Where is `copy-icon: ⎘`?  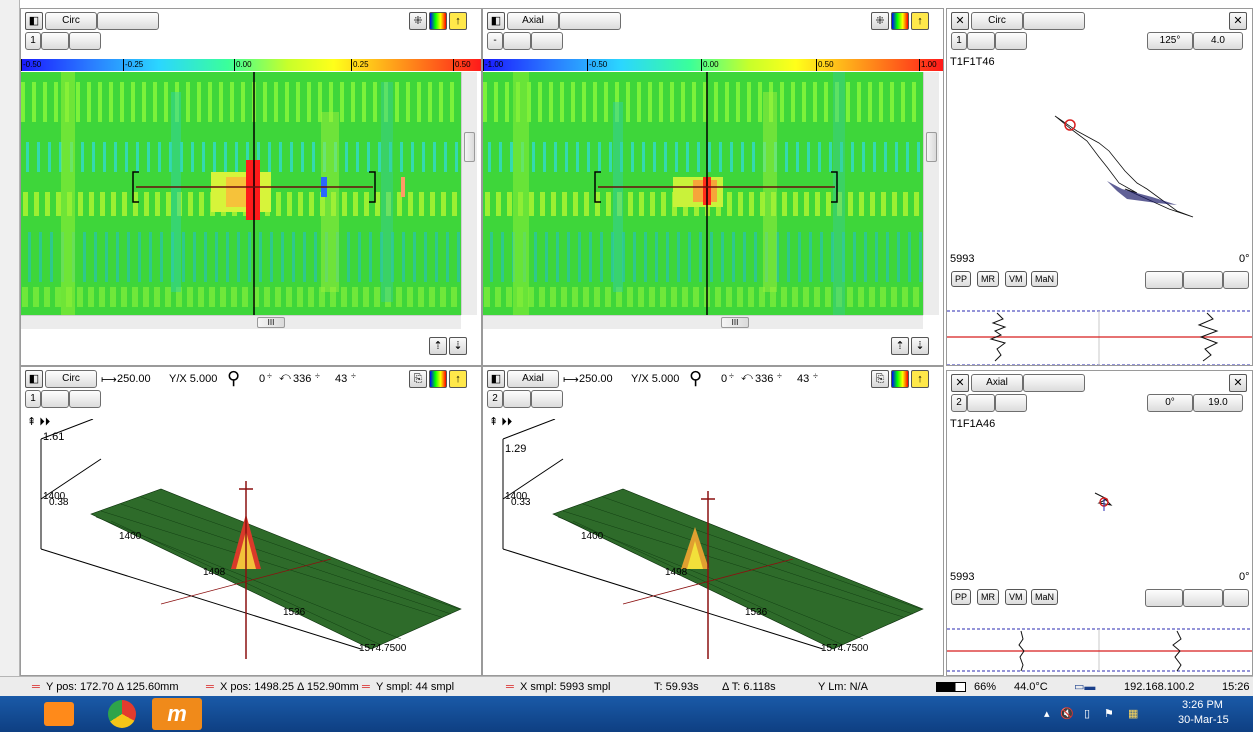
copy-icon: ⎘ is located at coordinates (880, 379).